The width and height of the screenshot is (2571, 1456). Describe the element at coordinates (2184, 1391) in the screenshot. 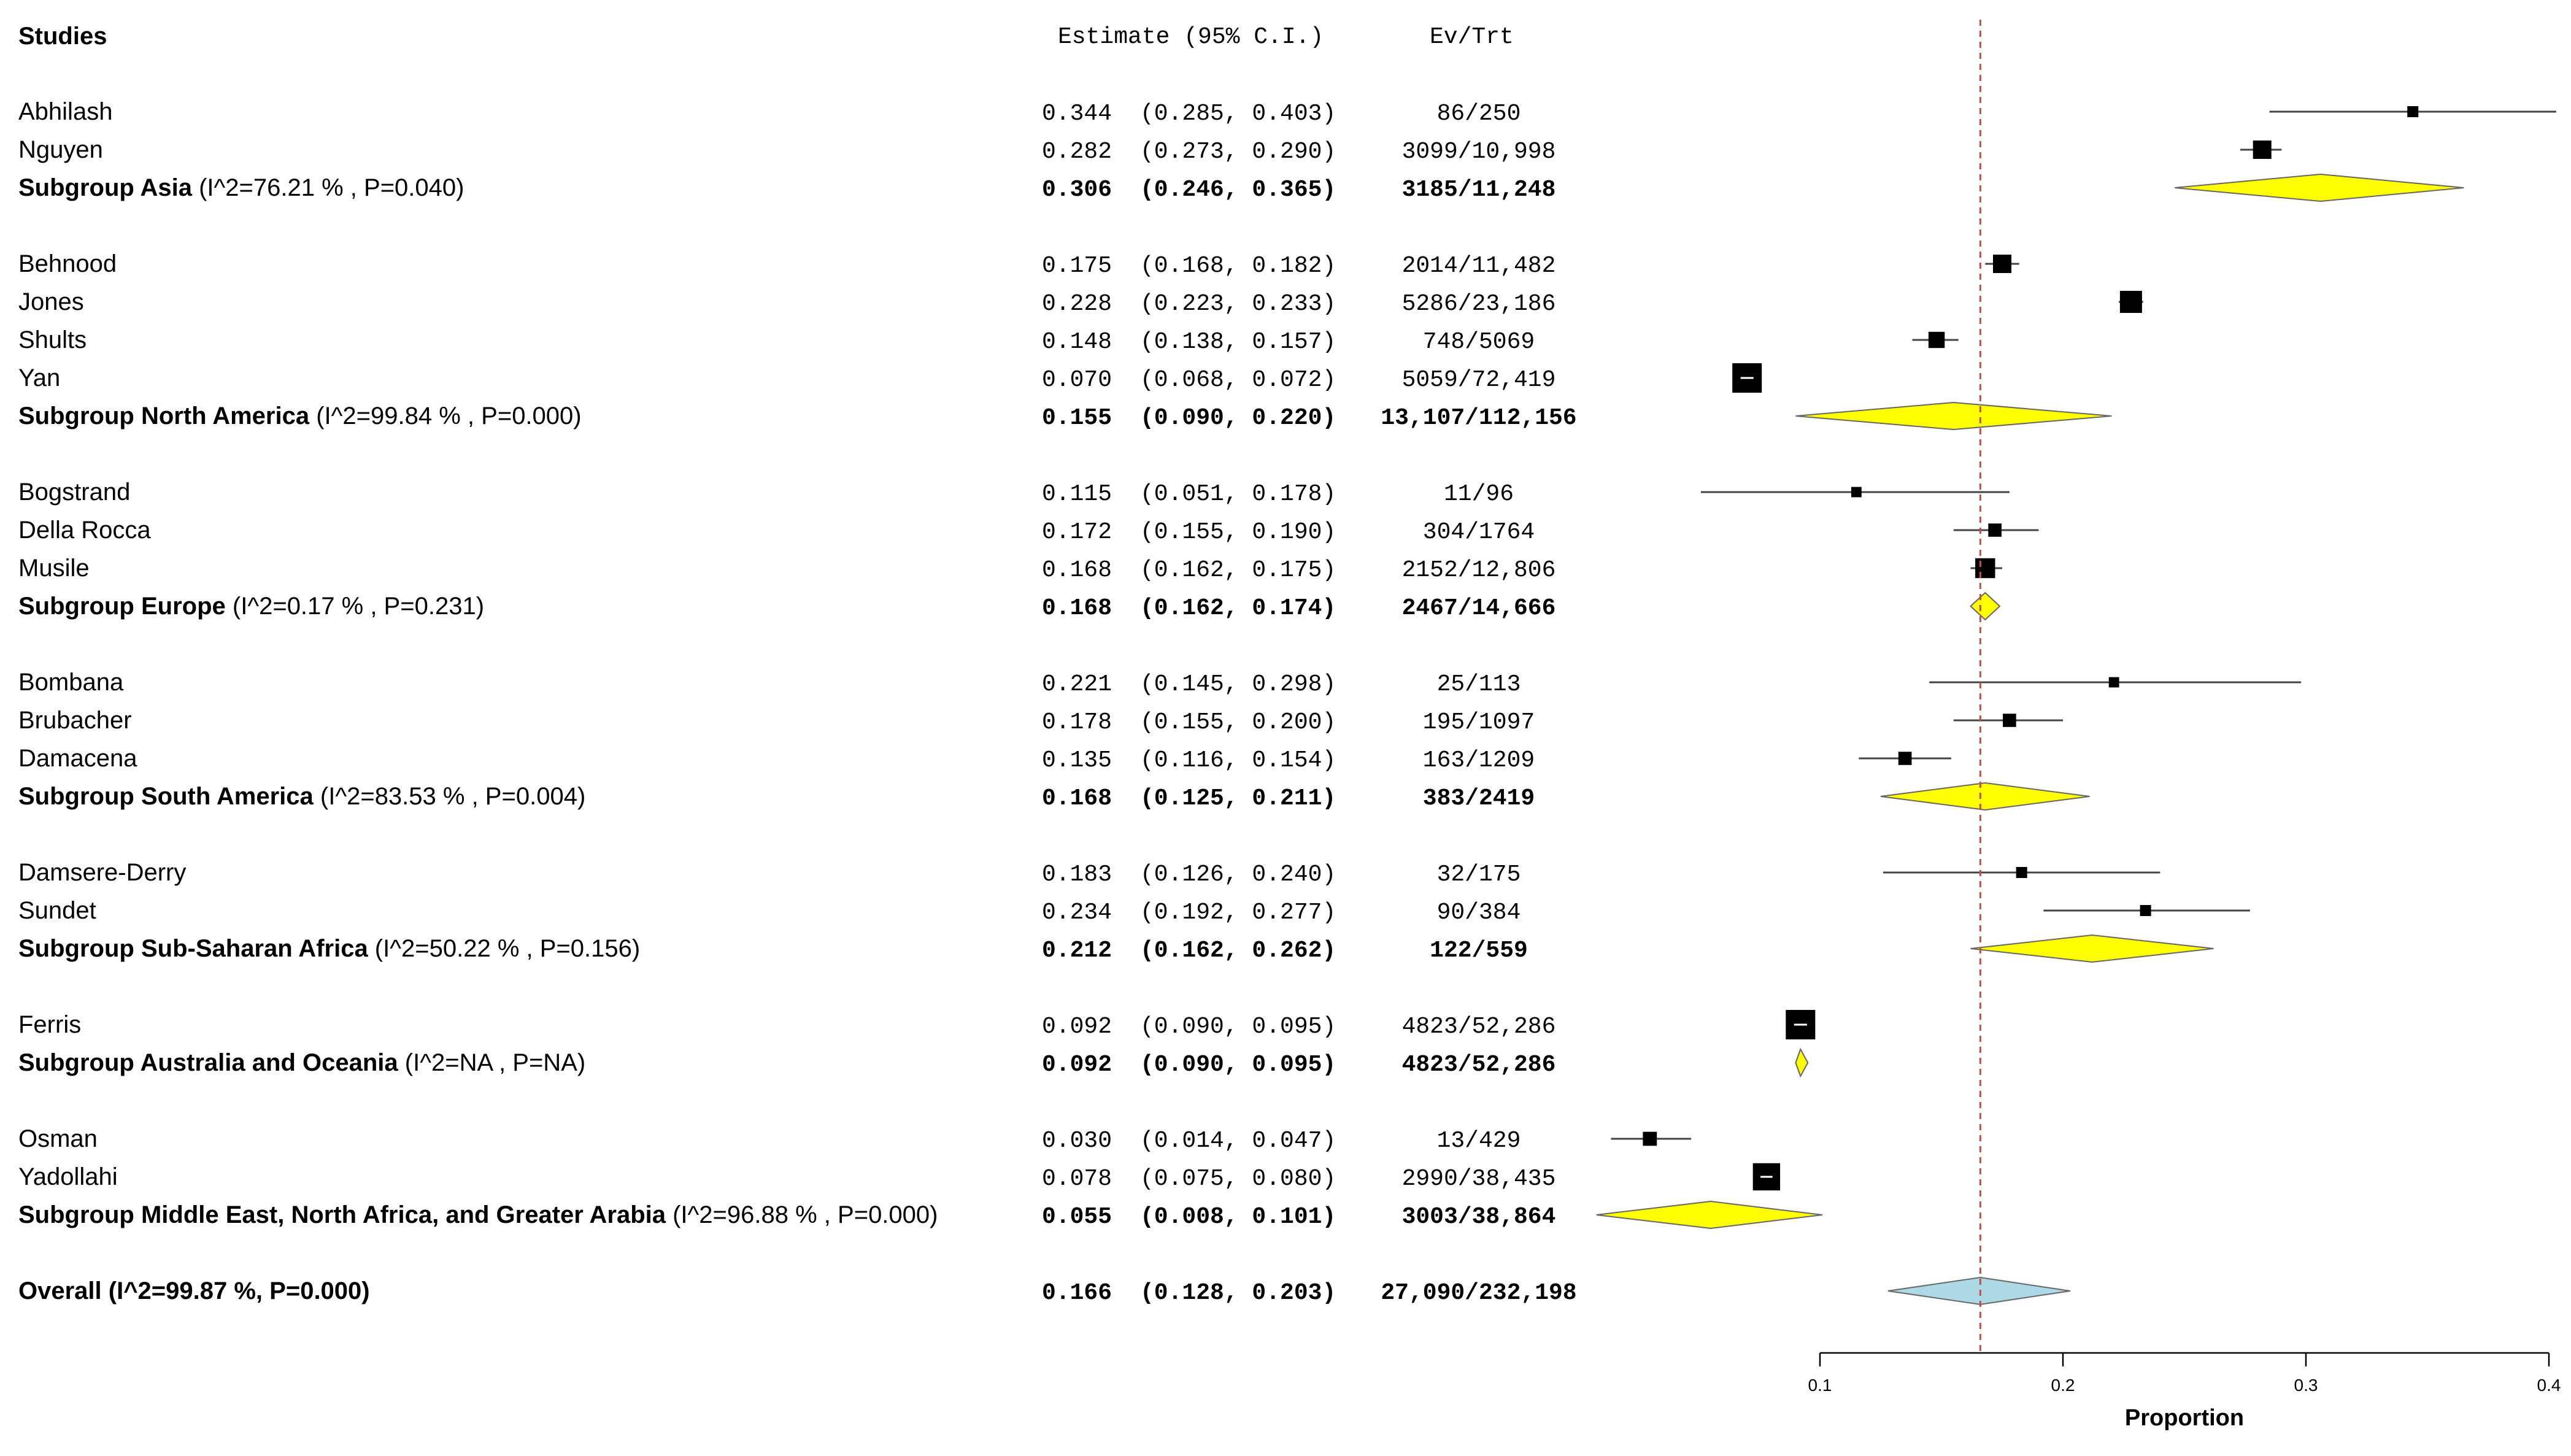

I see `x-axis: 0.1 0.2 0.3 0.4 Proportion` at that location.